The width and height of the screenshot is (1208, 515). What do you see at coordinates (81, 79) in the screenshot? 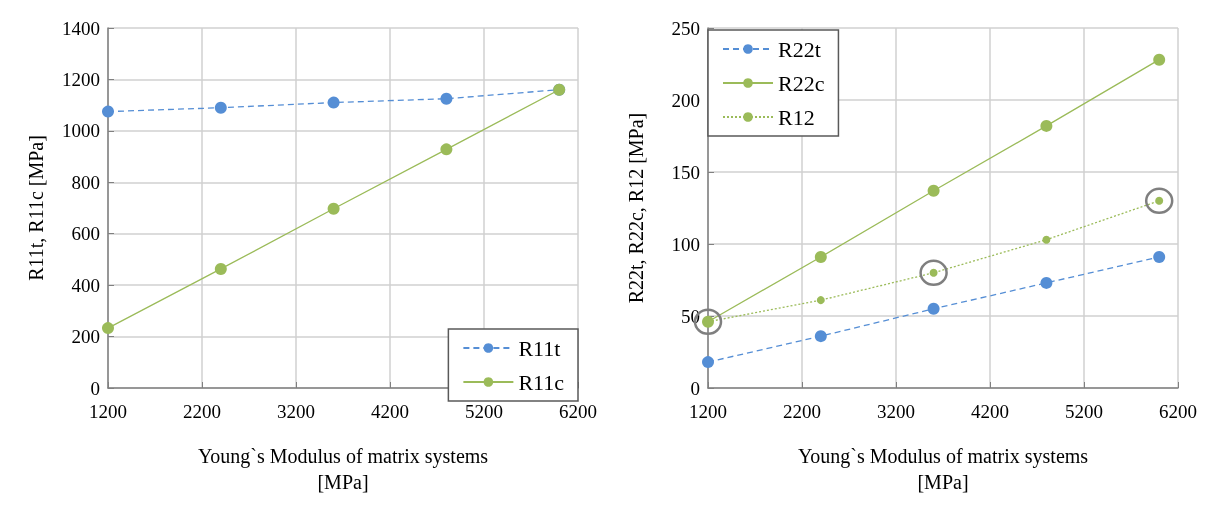
I see `y-tick-label: 1200` at bounding box center [81, 79].